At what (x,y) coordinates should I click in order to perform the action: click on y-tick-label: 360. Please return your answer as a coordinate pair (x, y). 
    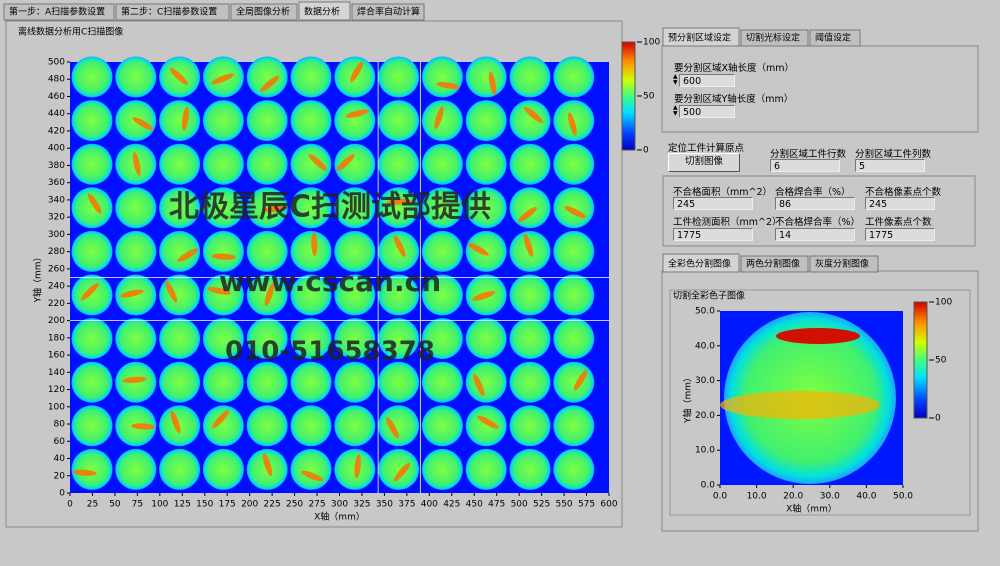
    Looking at the image, I should click on (56, 183).